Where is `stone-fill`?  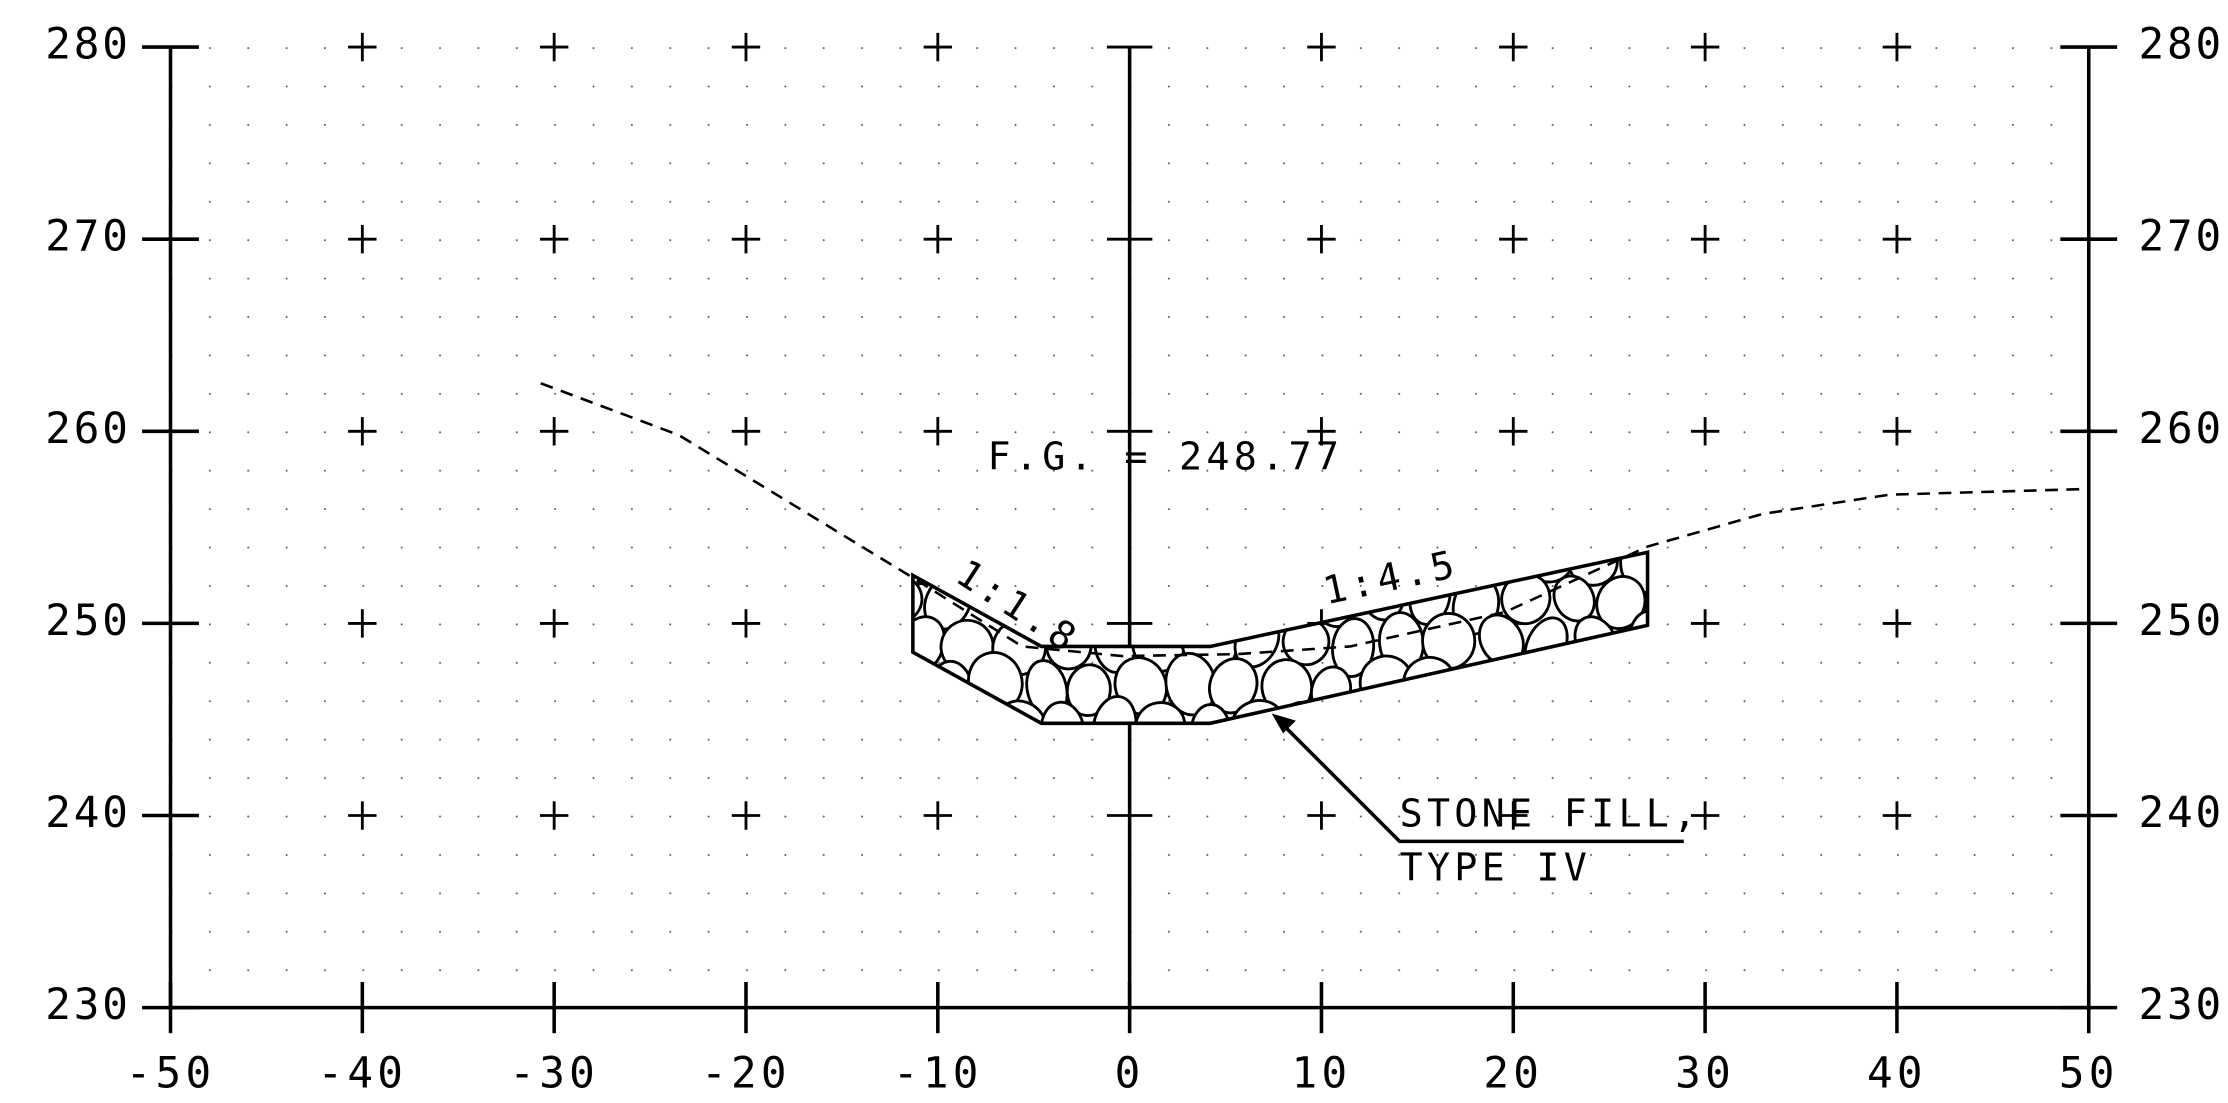
stone-fill is located at coordinates (1280, 638).